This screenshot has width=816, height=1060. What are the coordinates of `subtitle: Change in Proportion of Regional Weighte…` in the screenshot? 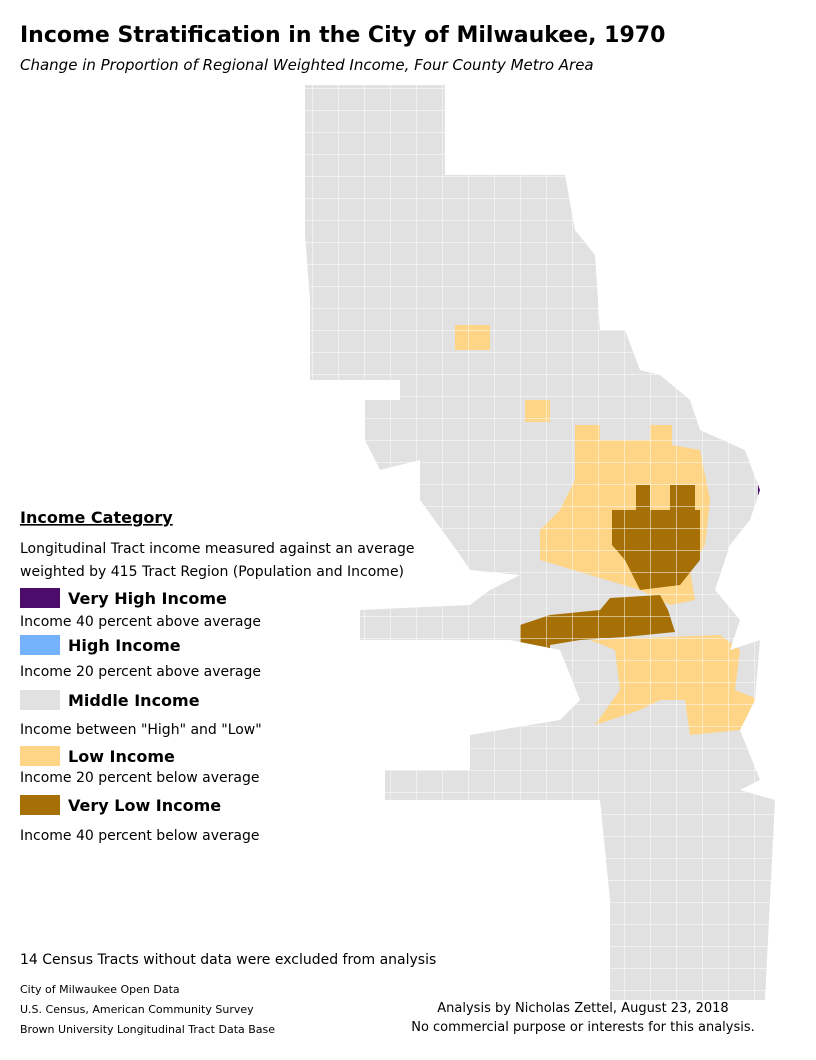 It's located at (307, 65).